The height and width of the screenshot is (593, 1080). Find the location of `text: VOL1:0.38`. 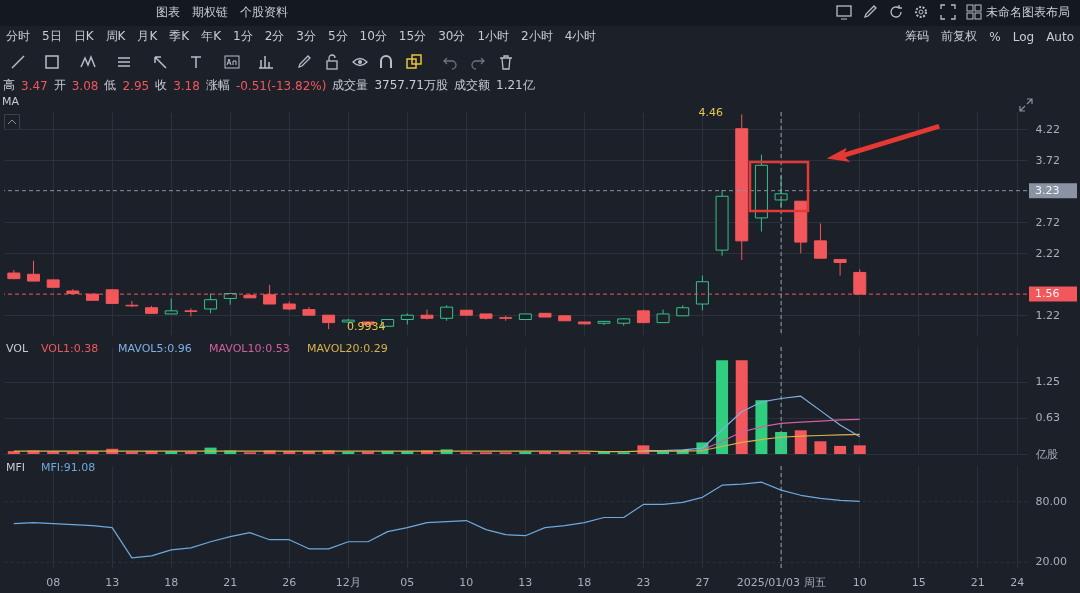

text: VOL1:0.38 is located at coordinates (70, 348).